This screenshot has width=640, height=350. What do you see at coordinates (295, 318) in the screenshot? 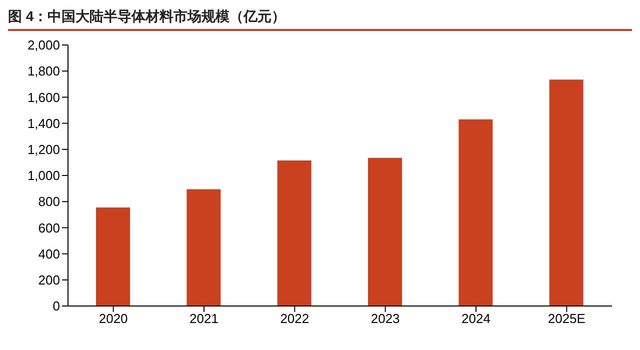
I see `x-tick-label: 2022` at bounding box center [295, 318].